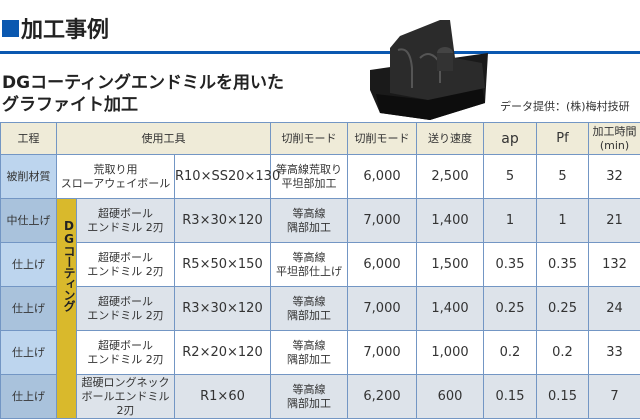 The width and height of the screenshot is (640, 420). What do you see at coordinates (562, 308) in the screenshot?
I see `pf-cell: 0.25` at bounding box center [562, 308].